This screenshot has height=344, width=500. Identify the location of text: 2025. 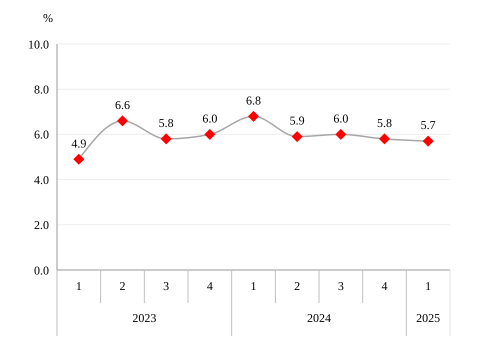
(428, 318).